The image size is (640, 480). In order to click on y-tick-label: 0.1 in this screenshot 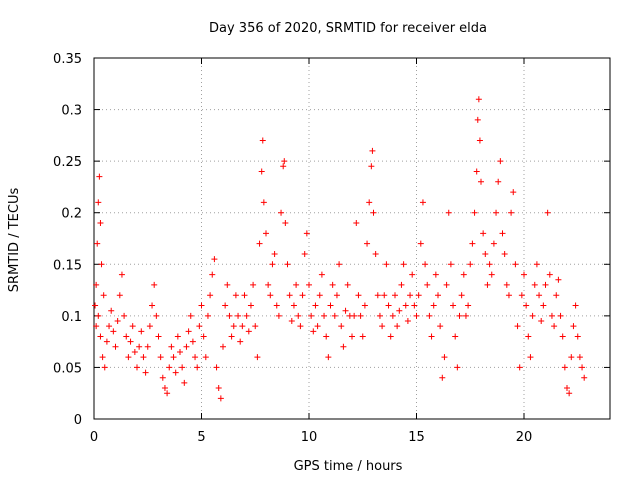, I will do `click(71, 317)`.